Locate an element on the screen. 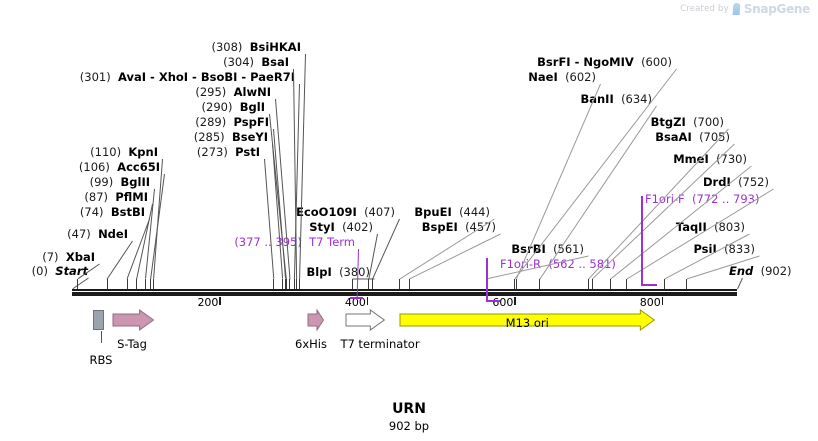 The height and width of the screenshot is (441, 818). site-label-xbai: (7) XbaI is located at coordinates (68, 257).